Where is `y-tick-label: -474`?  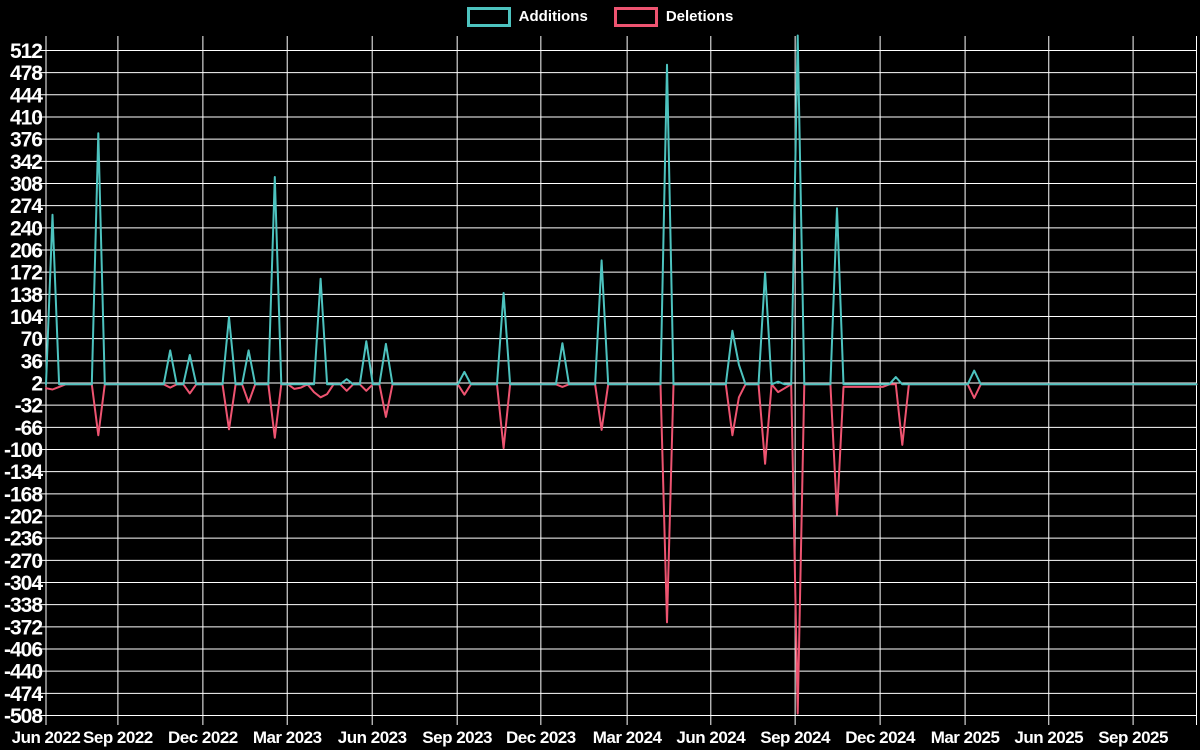 y-tick-label: -474 is located at coordinates (23, 694).